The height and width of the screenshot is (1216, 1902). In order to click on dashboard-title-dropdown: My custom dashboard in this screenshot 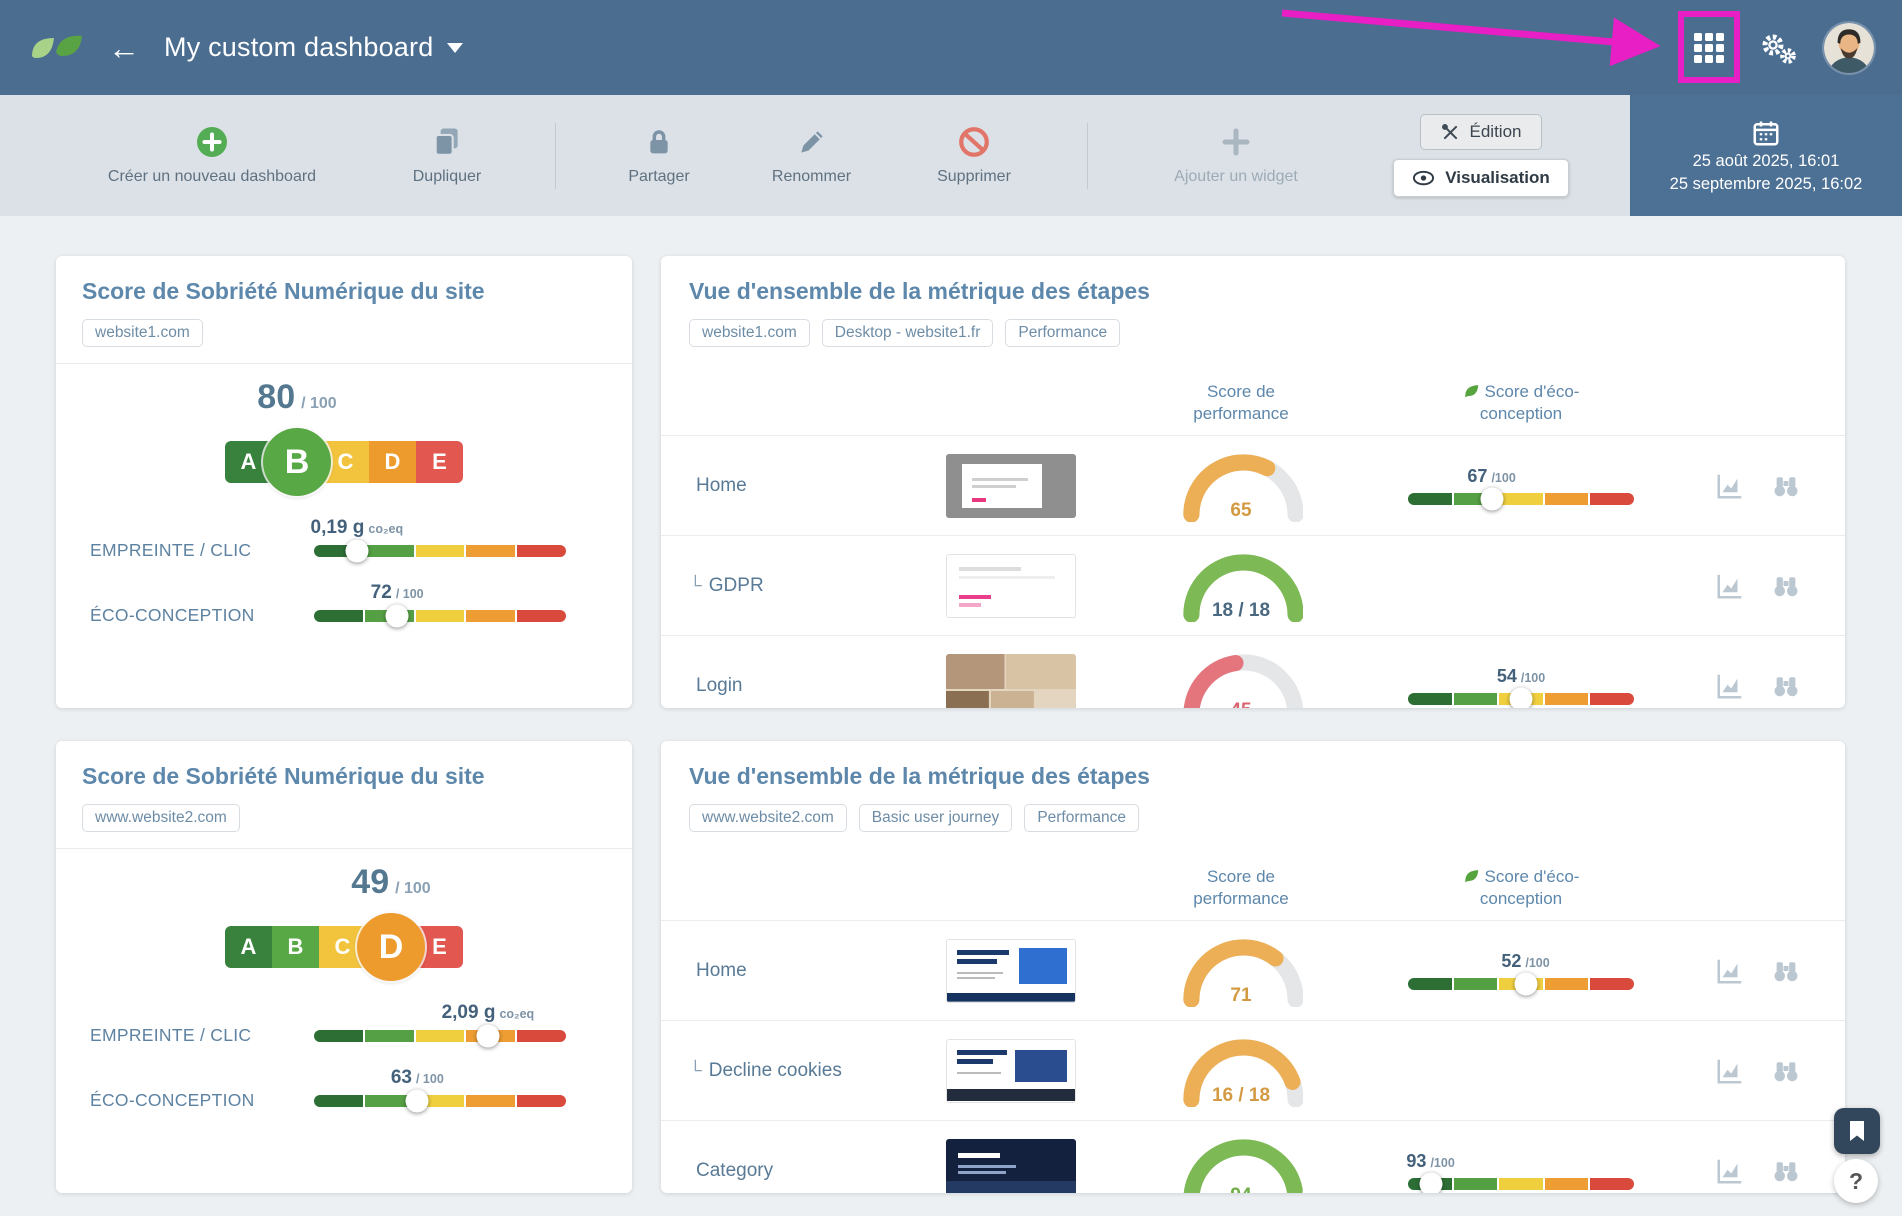, I will do `click(314, 47)`.